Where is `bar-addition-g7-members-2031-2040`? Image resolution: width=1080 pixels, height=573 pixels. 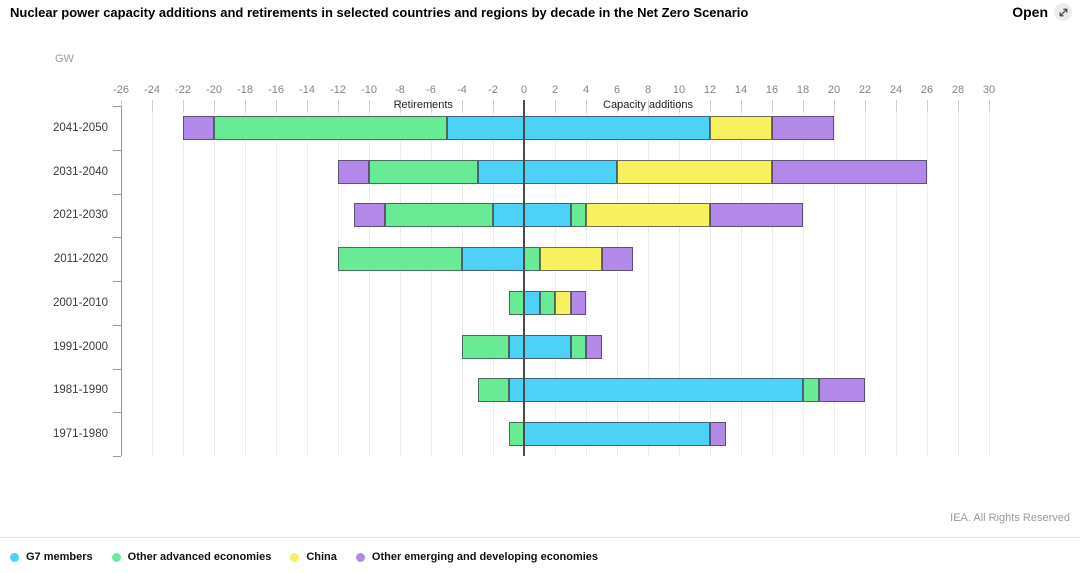
bar-addition-g7-members-2031-2040 is located at coordinates (570, 171).